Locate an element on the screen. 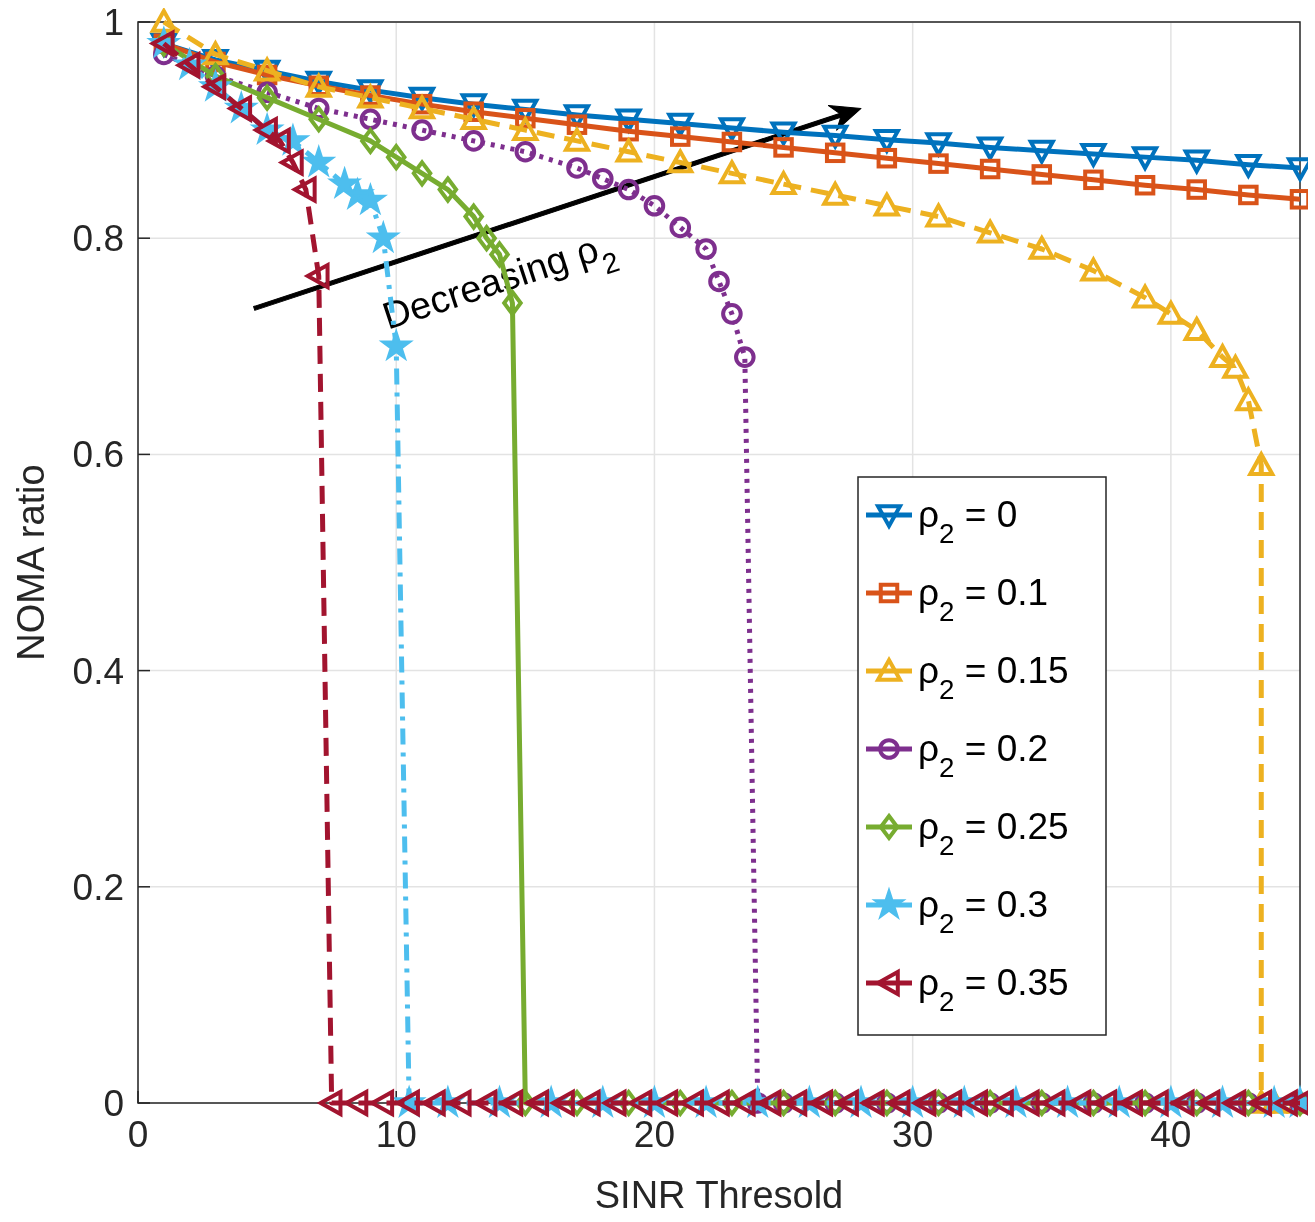 Image resolution: width=1315 pixels, height=1222 pixels. legend-label: ρ$_{2}$ = 0.25 is located at coordinates (993, 833).